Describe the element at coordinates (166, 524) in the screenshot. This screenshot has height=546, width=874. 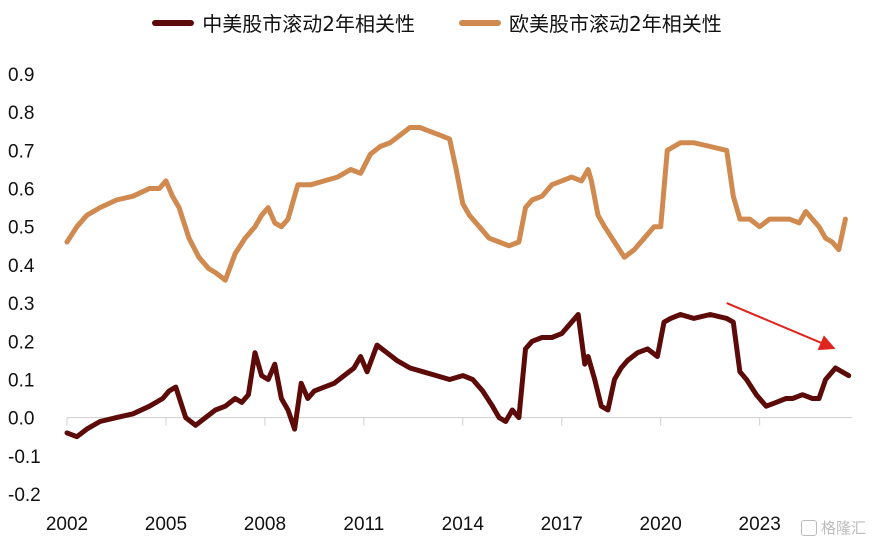
I see `x-tick-label: 2005` at that location.